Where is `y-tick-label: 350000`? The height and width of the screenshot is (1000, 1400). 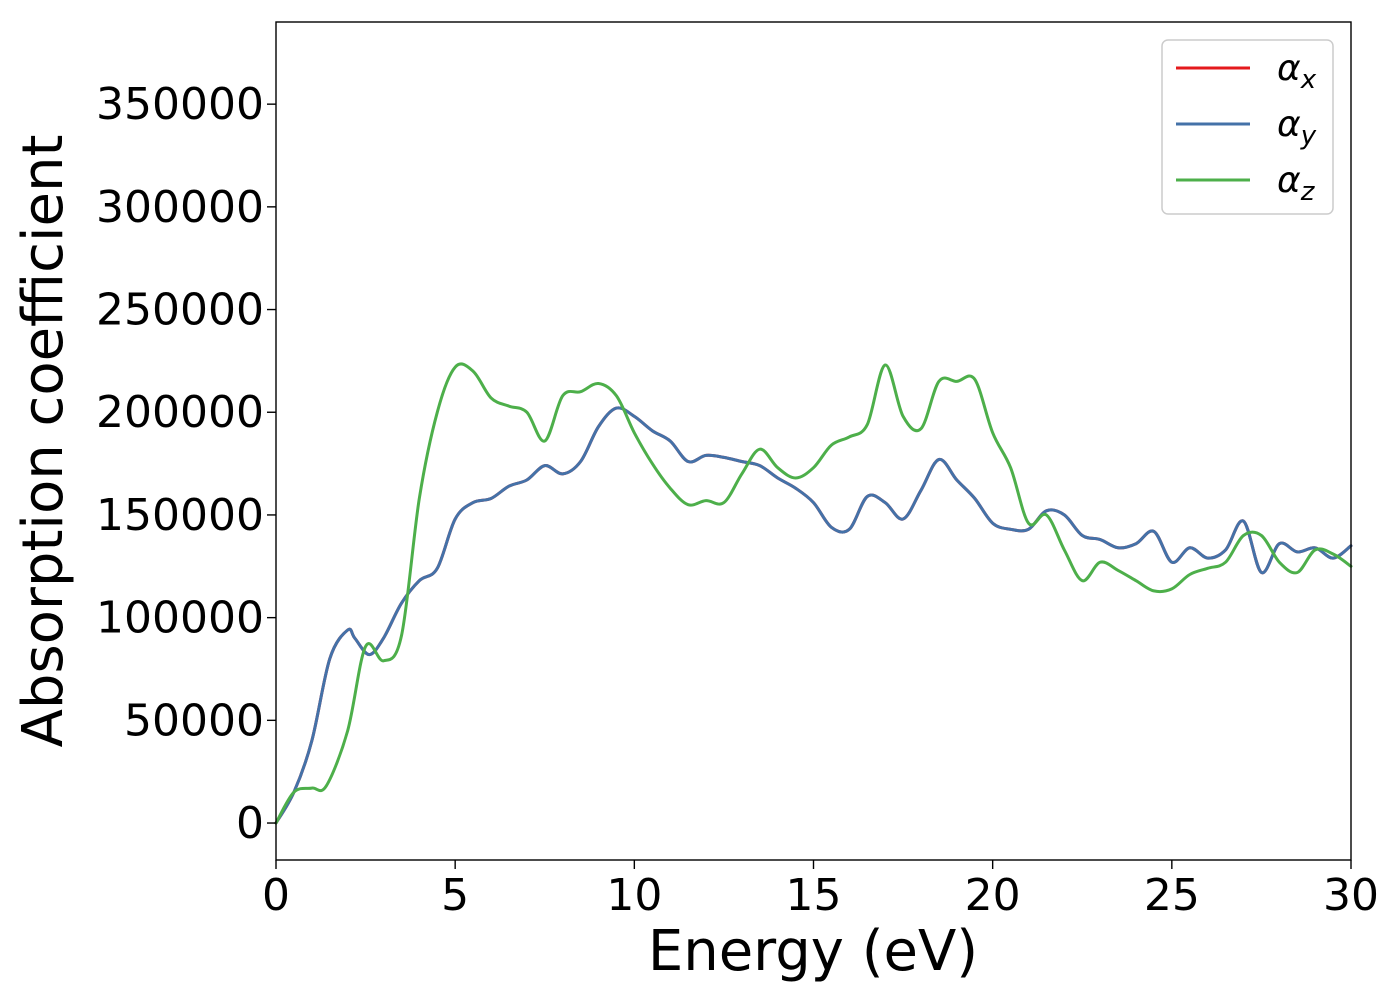
y-tick-label: 350000 is located at coordinates (180, 104).